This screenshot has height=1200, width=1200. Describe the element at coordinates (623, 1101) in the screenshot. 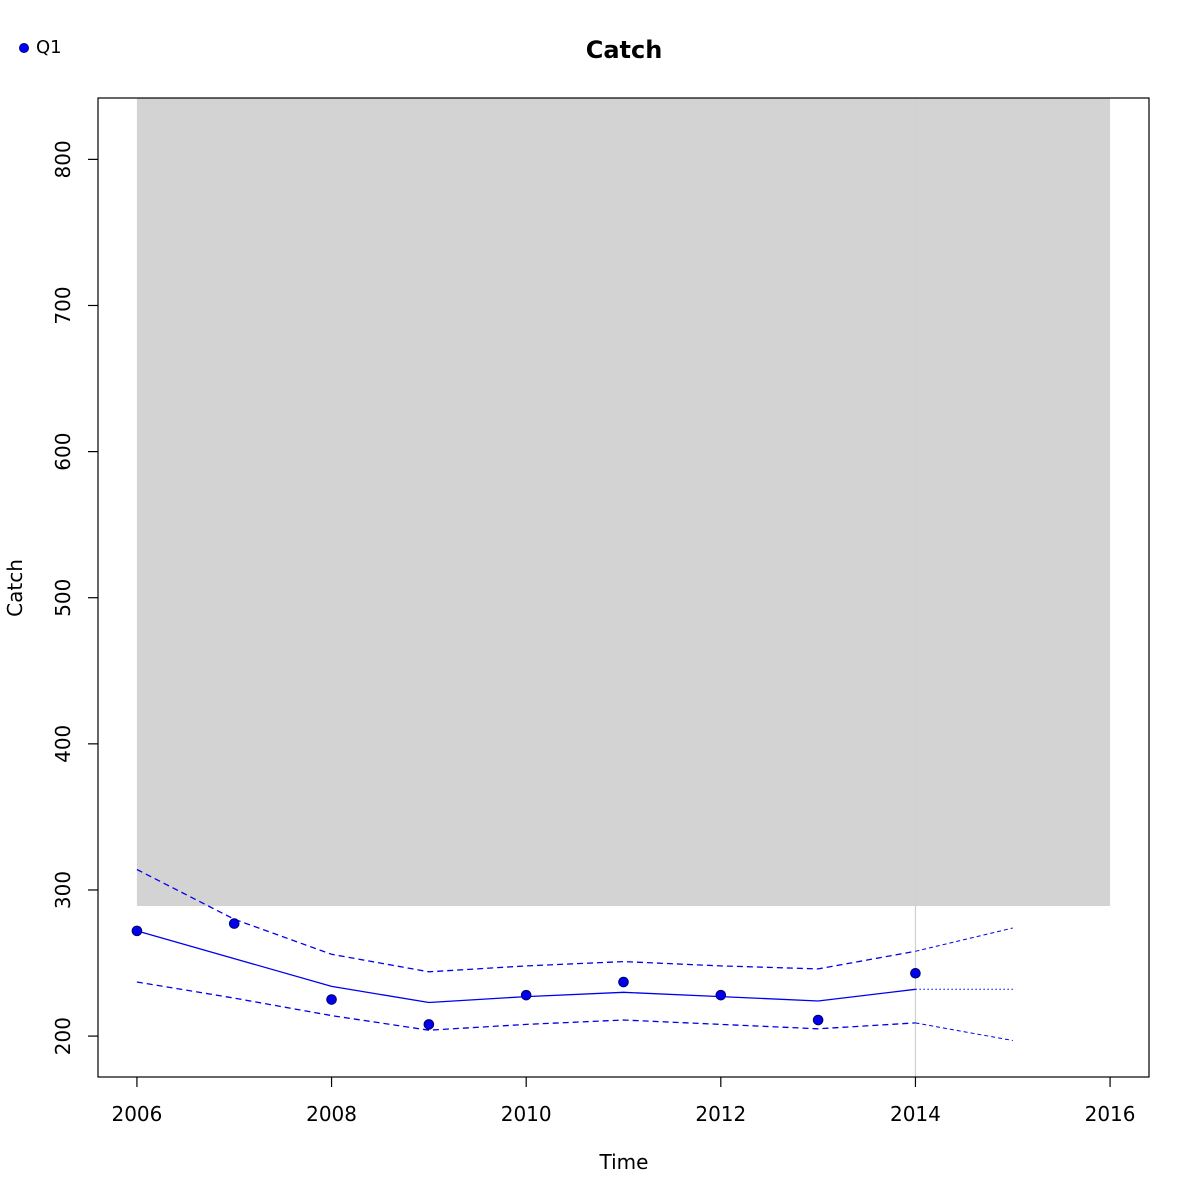

I see `x-axis: 2006 2008 2010 2012 2014 2016` at that location.